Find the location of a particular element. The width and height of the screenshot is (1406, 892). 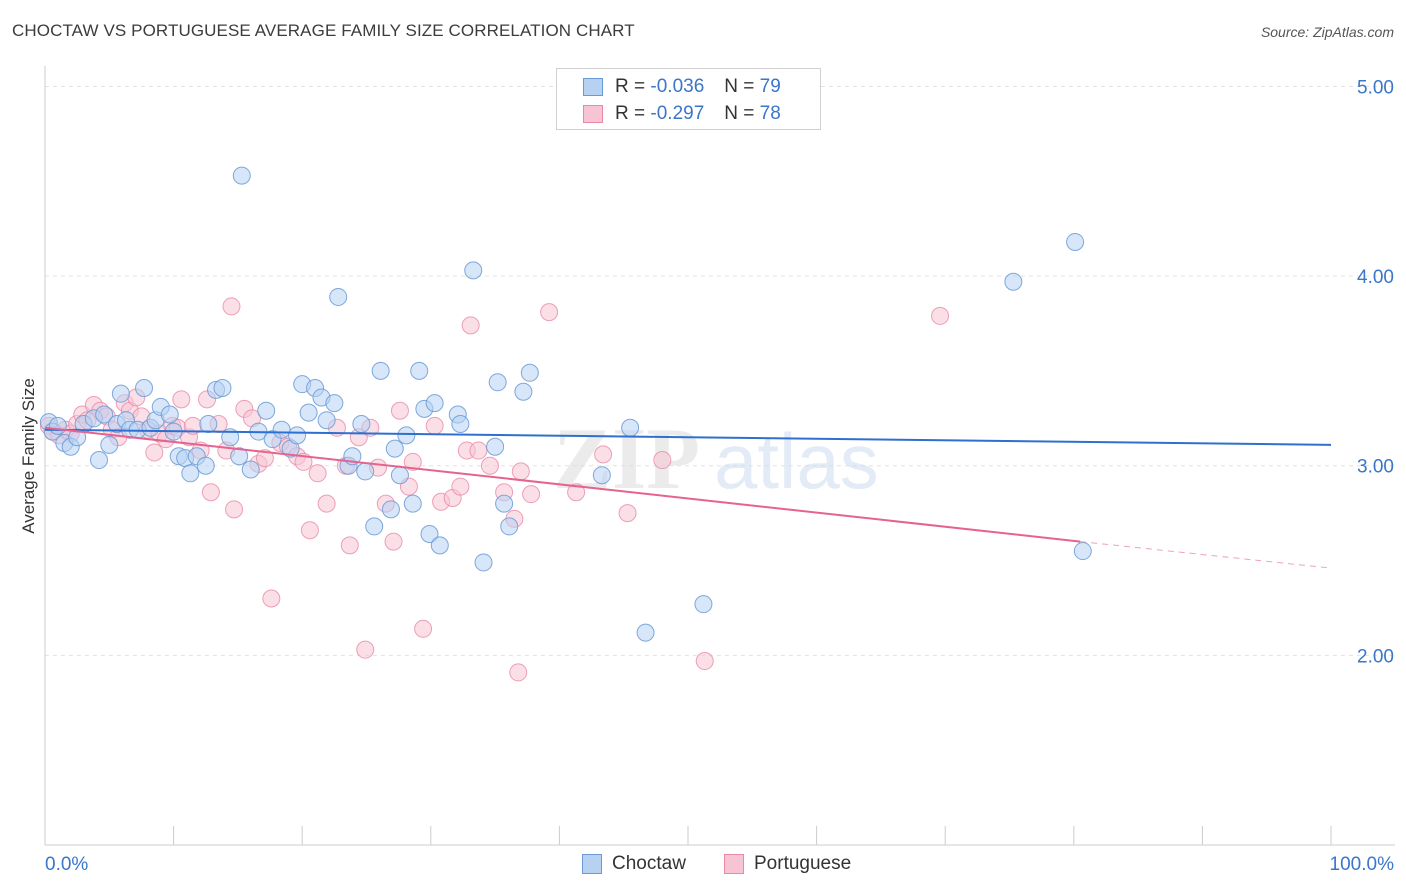

x-tick-labels: 0.0% 100.0% is located at coordinates (719, 864).